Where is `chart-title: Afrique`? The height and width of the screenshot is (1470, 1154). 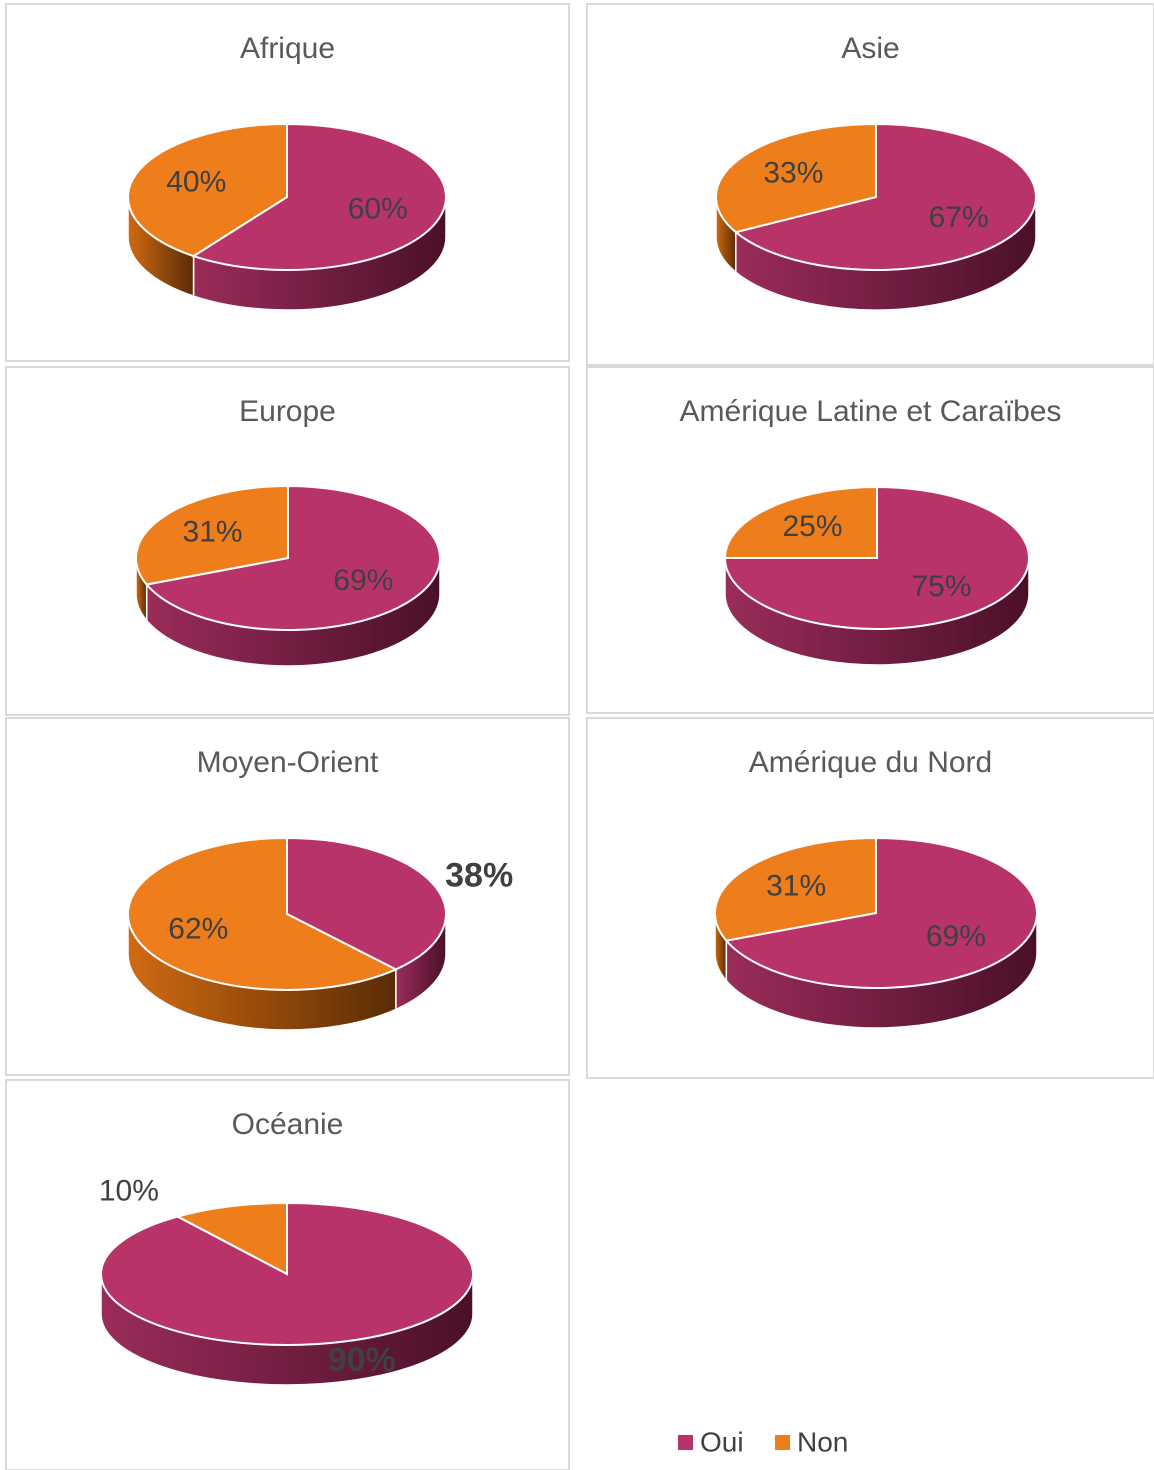 chart-title: Afrique is located at coordinates (287, 48).